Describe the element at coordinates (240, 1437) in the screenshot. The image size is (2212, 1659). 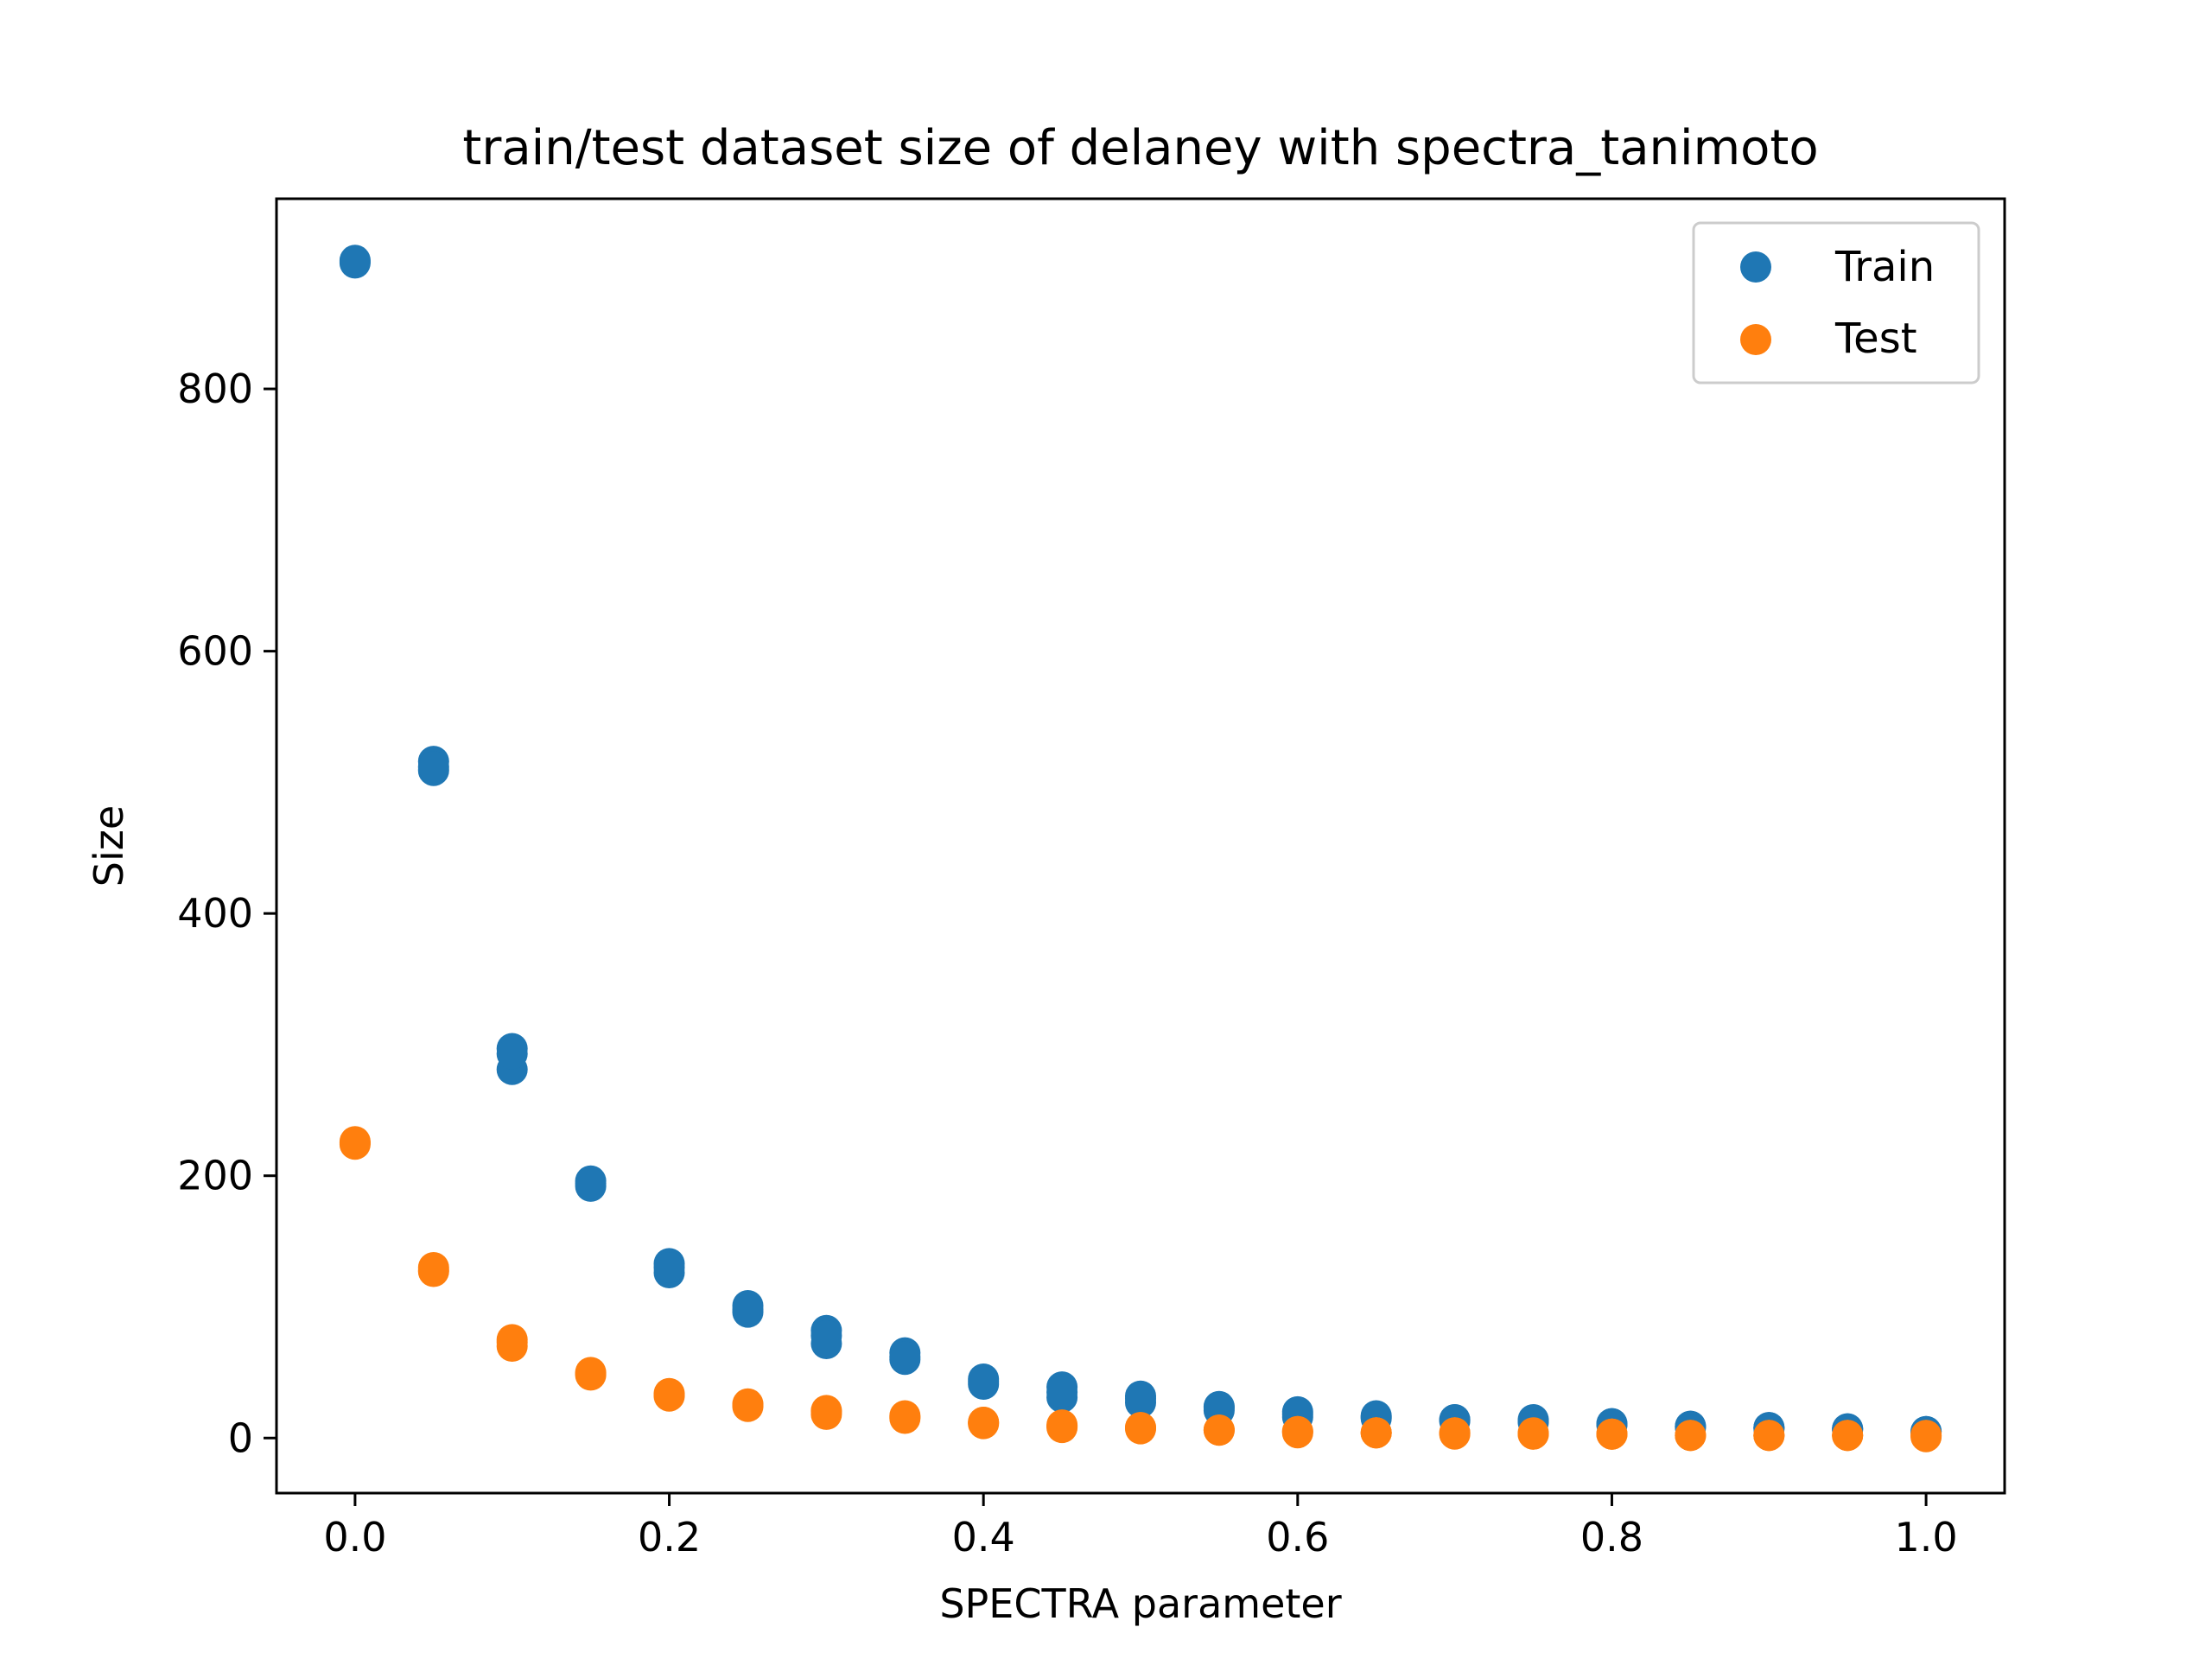
I see `y-tick-label: 0` at that location.